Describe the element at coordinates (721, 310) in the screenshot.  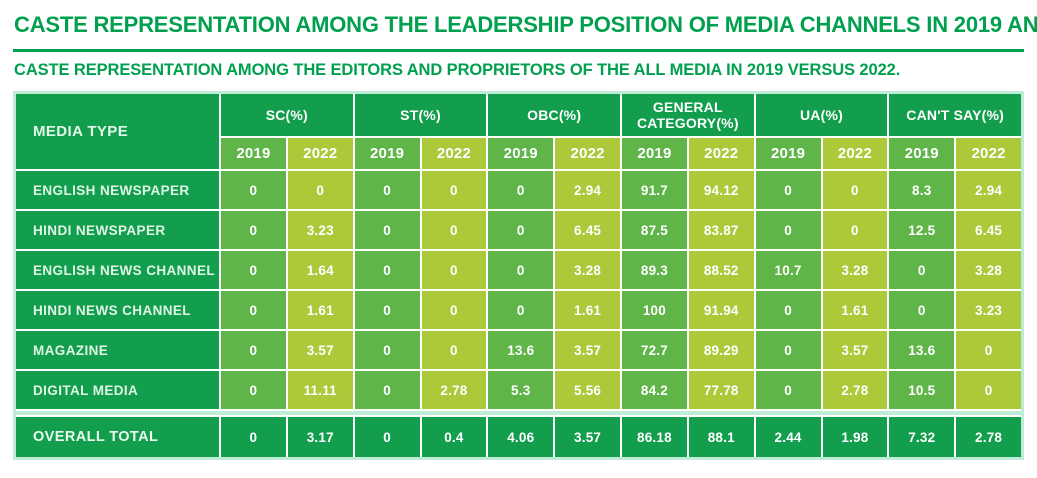
I see `table-cell: 91.94` at that location.